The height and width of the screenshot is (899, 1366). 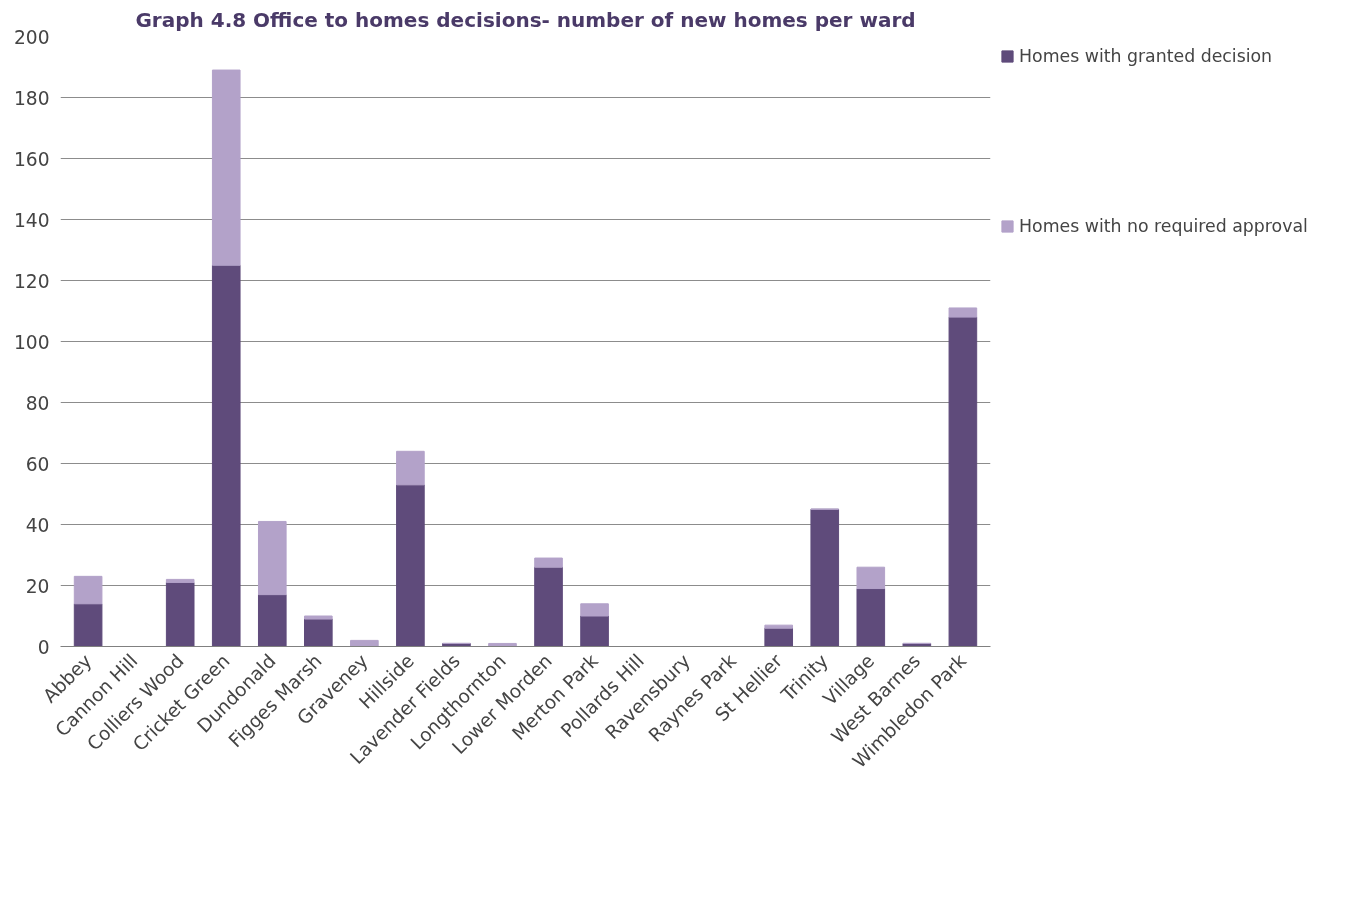 I want to click on y-tick-label: 80, so click(x=37, y=403).